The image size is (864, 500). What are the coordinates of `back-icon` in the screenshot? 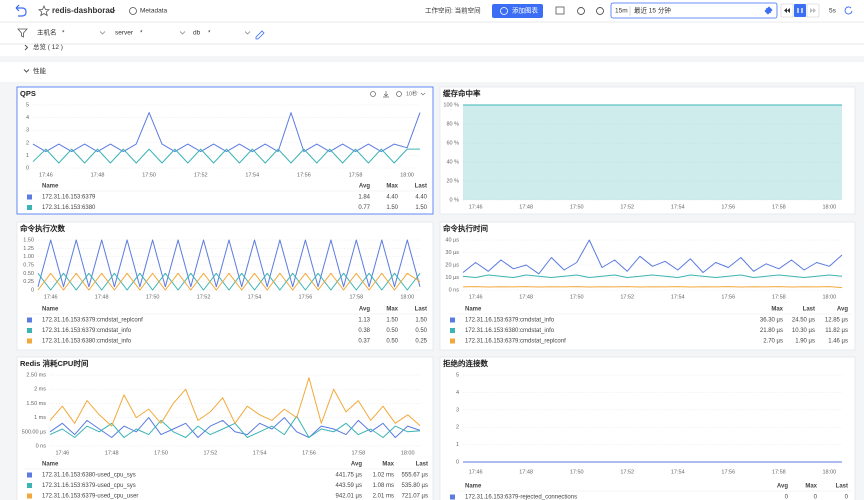 It's located at (21, 10).